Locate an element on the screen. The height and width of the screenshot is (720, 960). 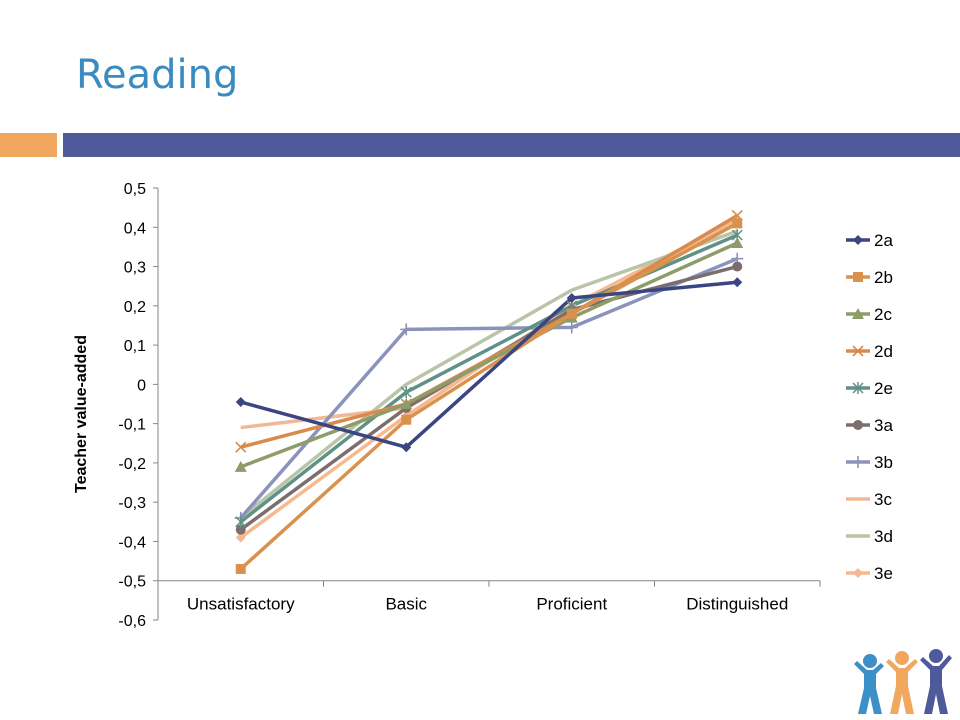
x-tick-label: Unsatisfactory is located at coordinates (241, 604).